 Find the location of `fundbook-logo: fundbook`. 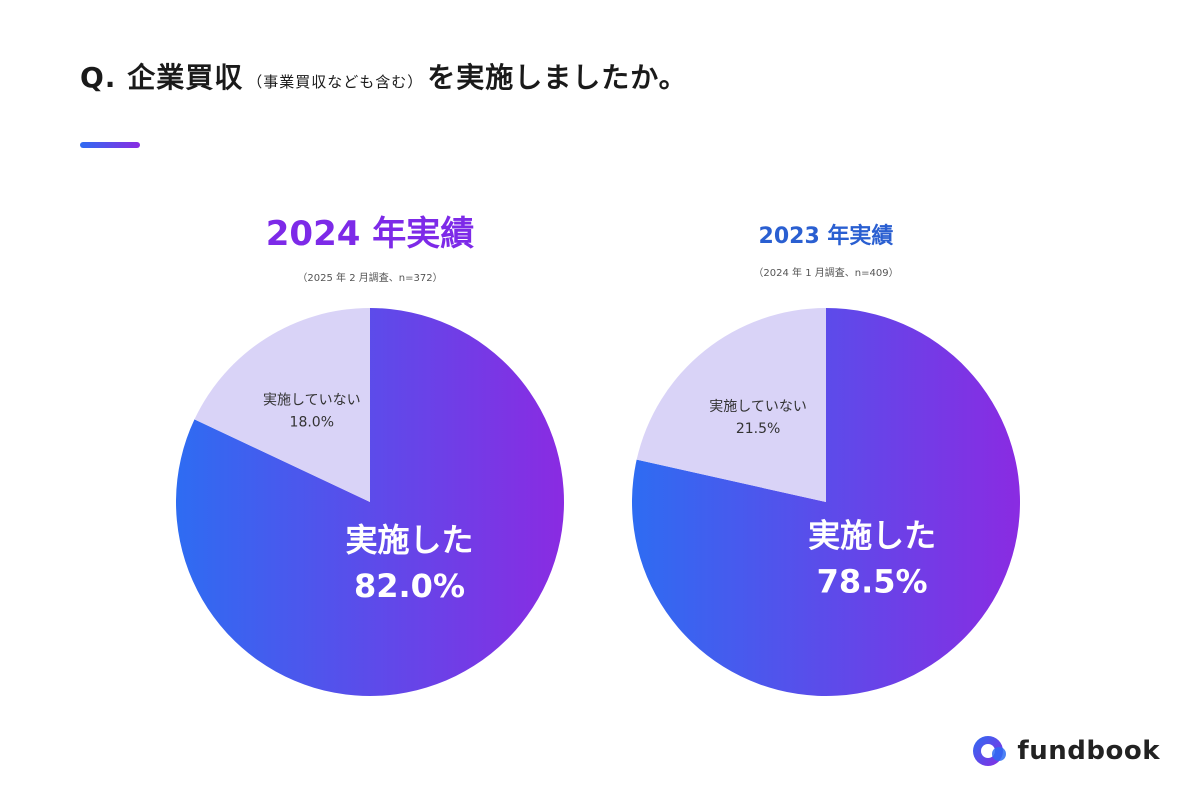

fundbook-logo: fundbook is located at coordinates (1065, 751).